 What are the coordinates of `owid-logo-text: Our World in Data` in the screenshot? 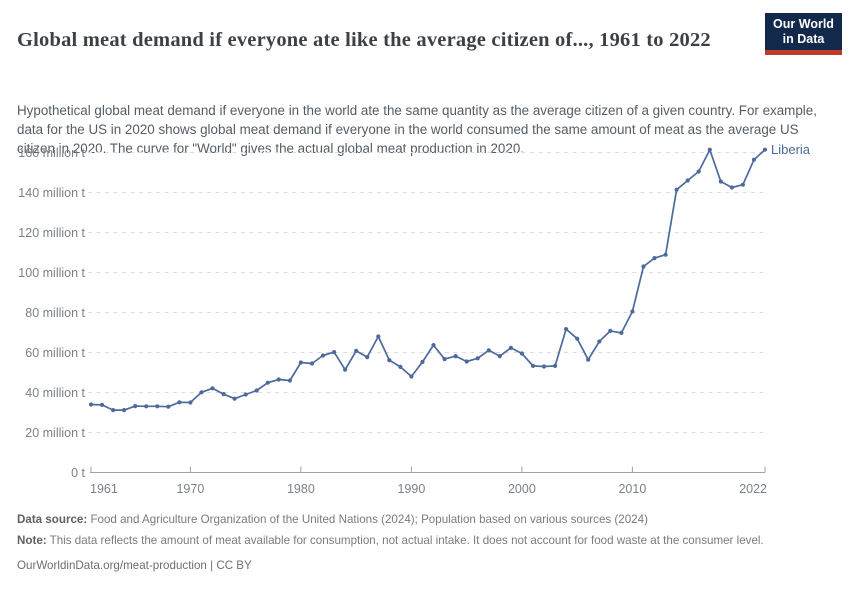 It's located at (803, 31).